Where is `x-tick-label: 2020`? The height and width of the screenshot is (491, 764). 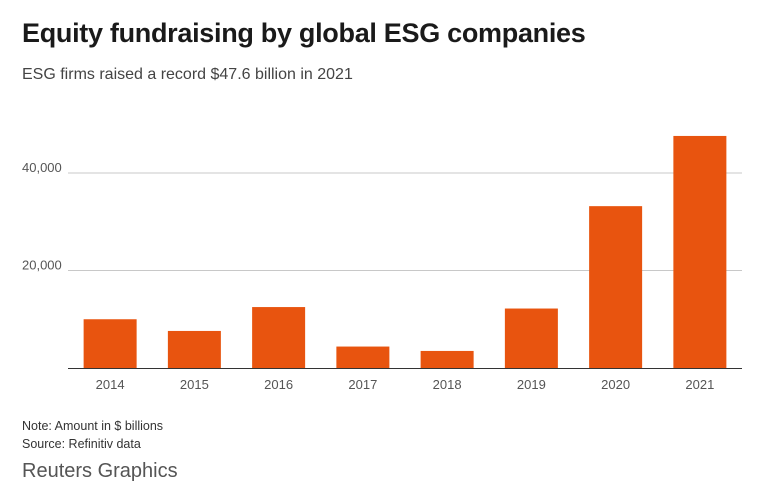 x-tick-label: 2020 is located at coordinates (615, 384).